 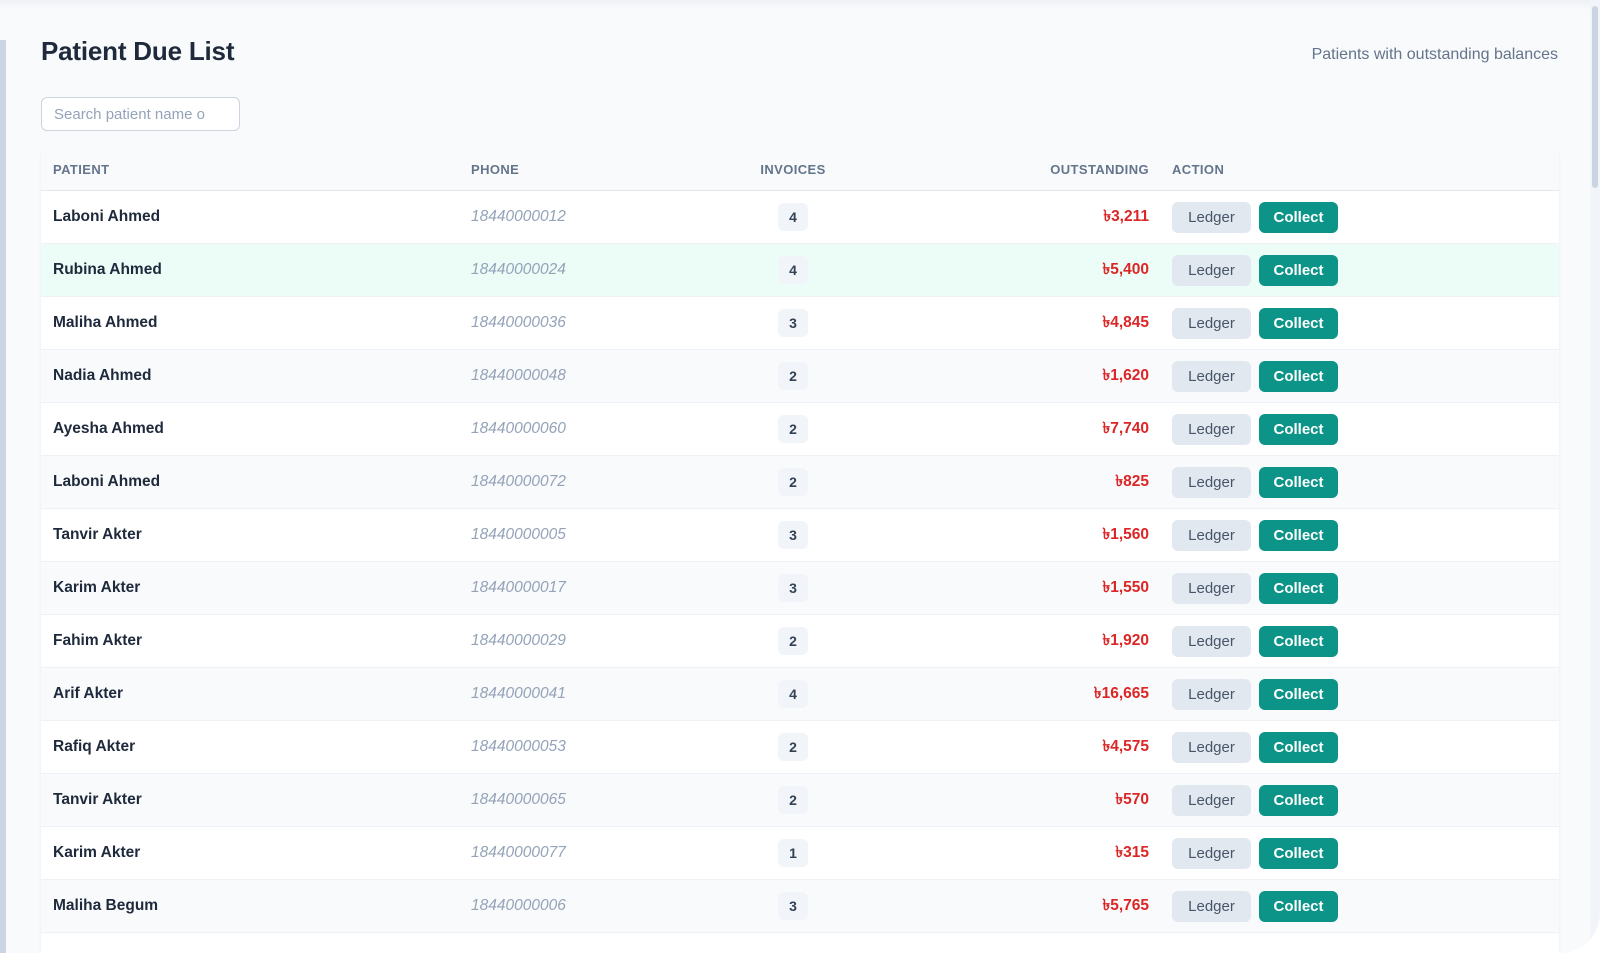 What do you see at coordinates (1125, 428) in the screenshot?
I see `outstanding-amount: ৳7,740` at bounding box center [1125, 428].